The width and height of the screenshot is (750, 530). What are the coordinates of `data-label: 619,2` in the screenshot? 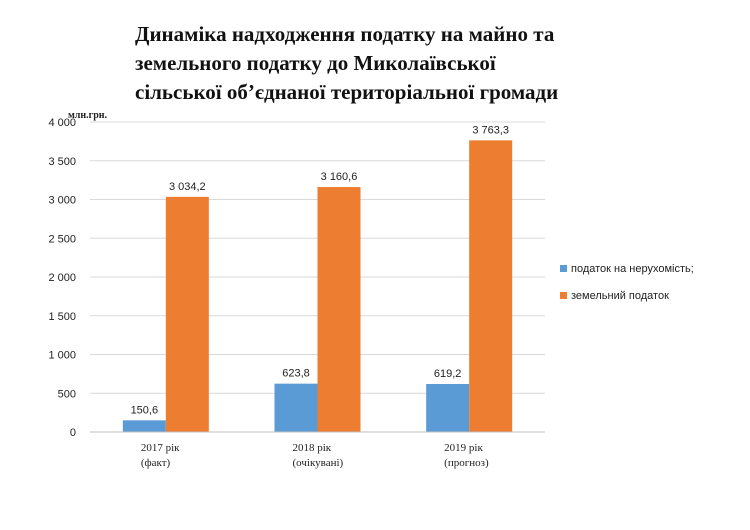 It's located at (448, 374).